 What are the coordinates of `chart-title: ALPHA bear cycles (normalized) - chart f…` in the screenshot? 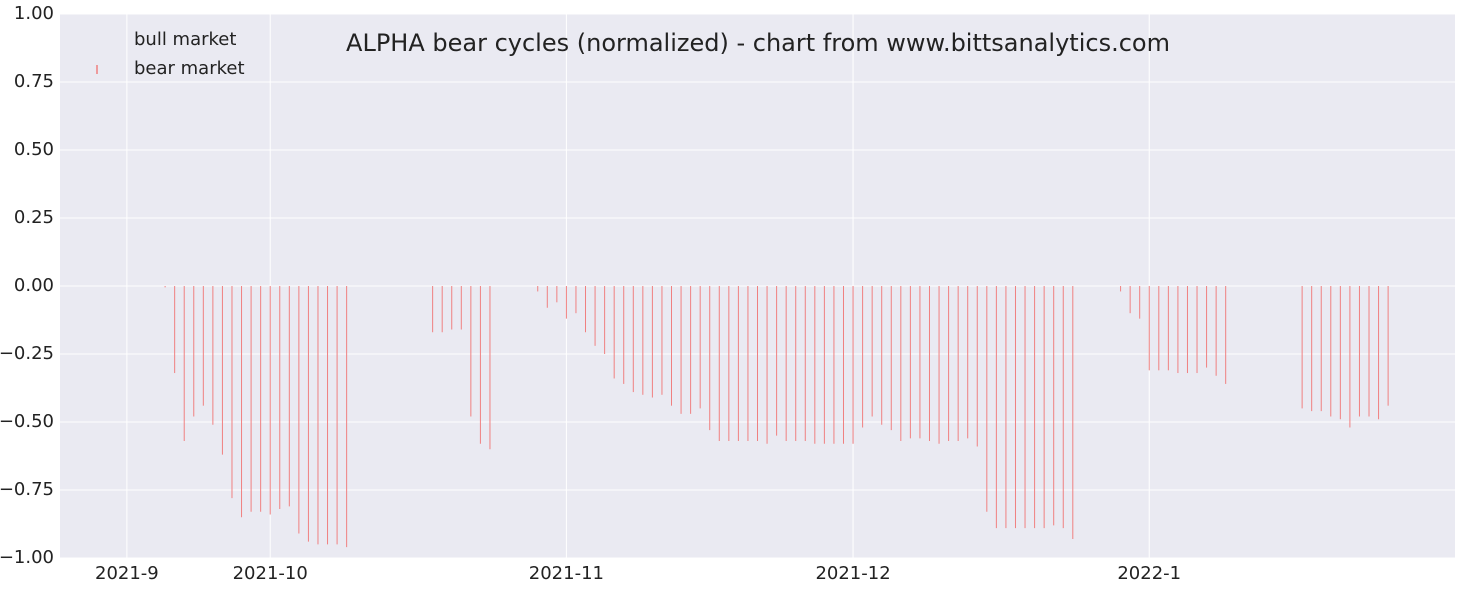 It's located at (758, 43).